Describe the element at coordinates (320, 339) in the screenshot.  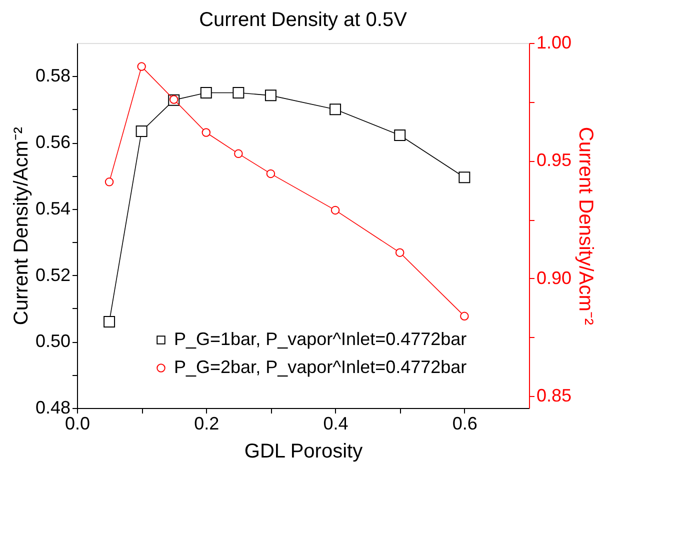
I see `legend-label: P_G=1bar, P_vapor^Inlet=0.4772bar` at that location.